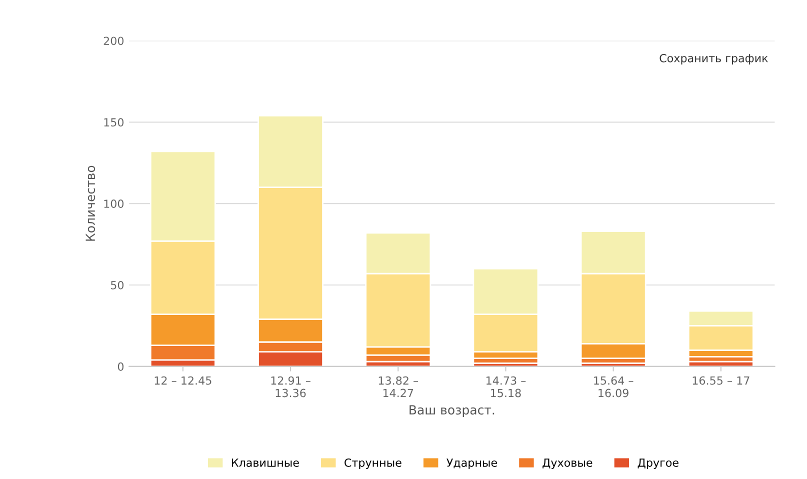 The image size is (807, 479). I want to click on legend-label: Струнные, so click(373, 463).